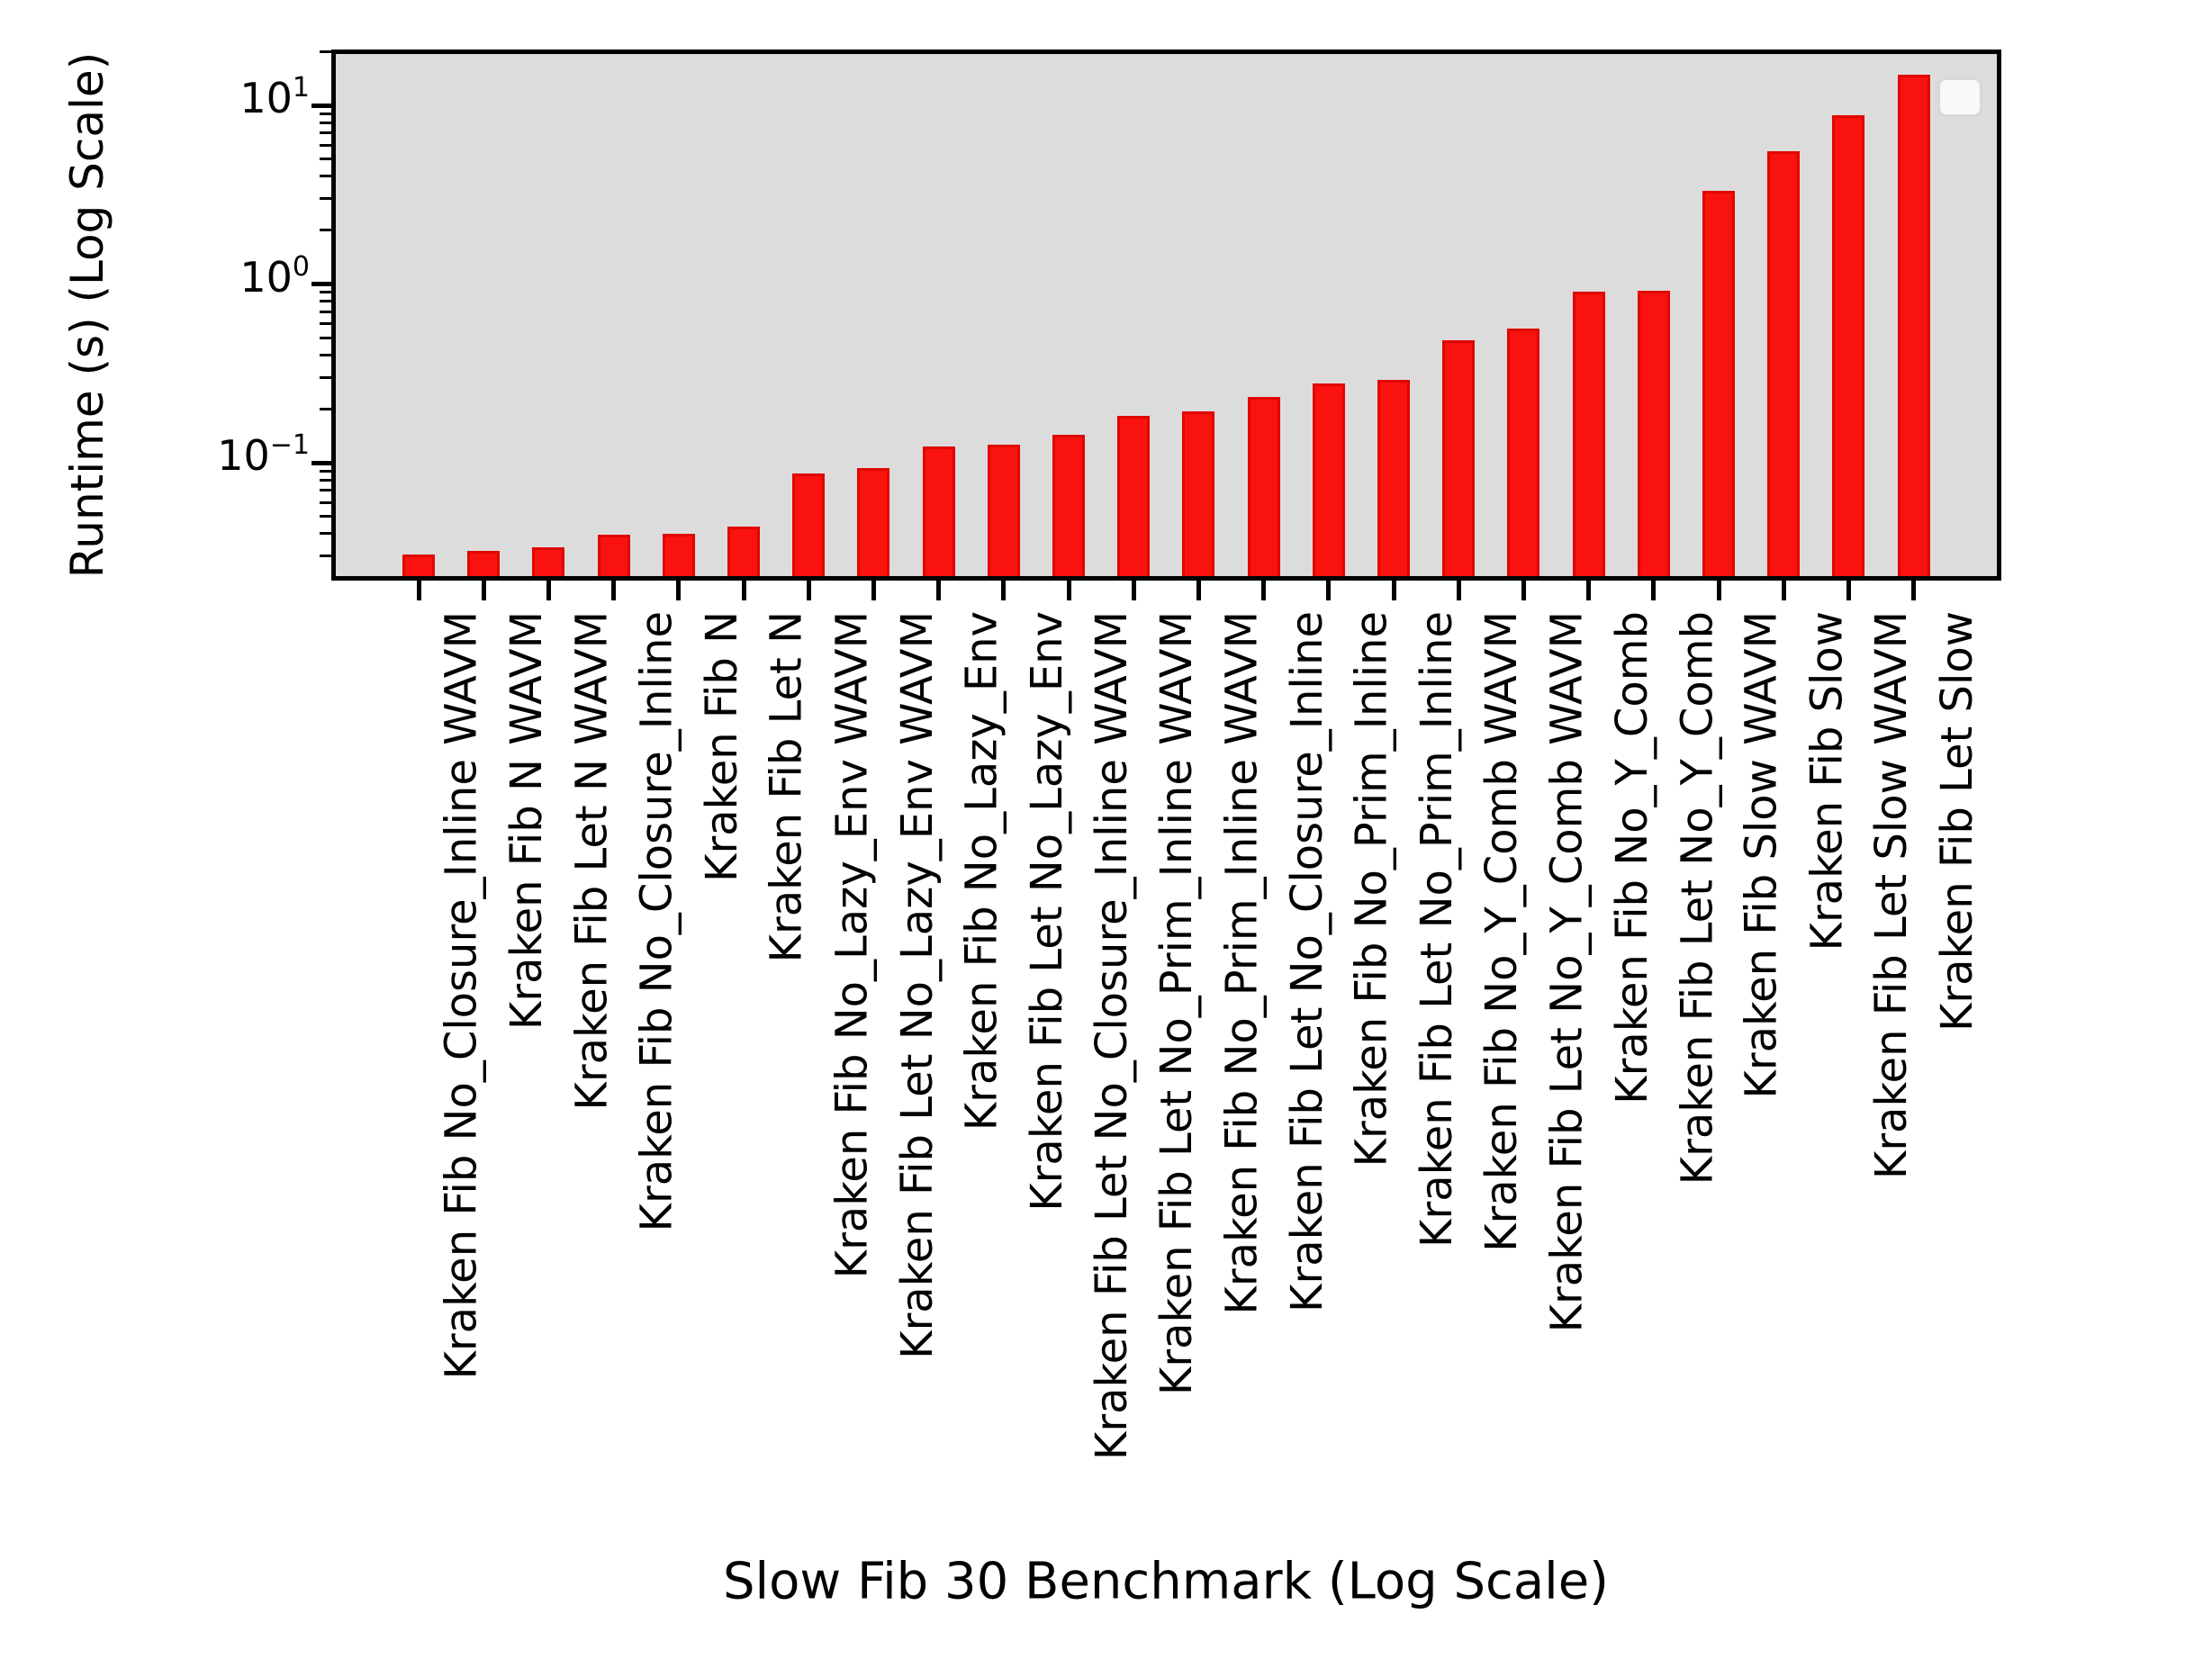  I want to click on x-tick-label: Kraken Fib No_Closure_Inline WAVM, so click(462, 995).